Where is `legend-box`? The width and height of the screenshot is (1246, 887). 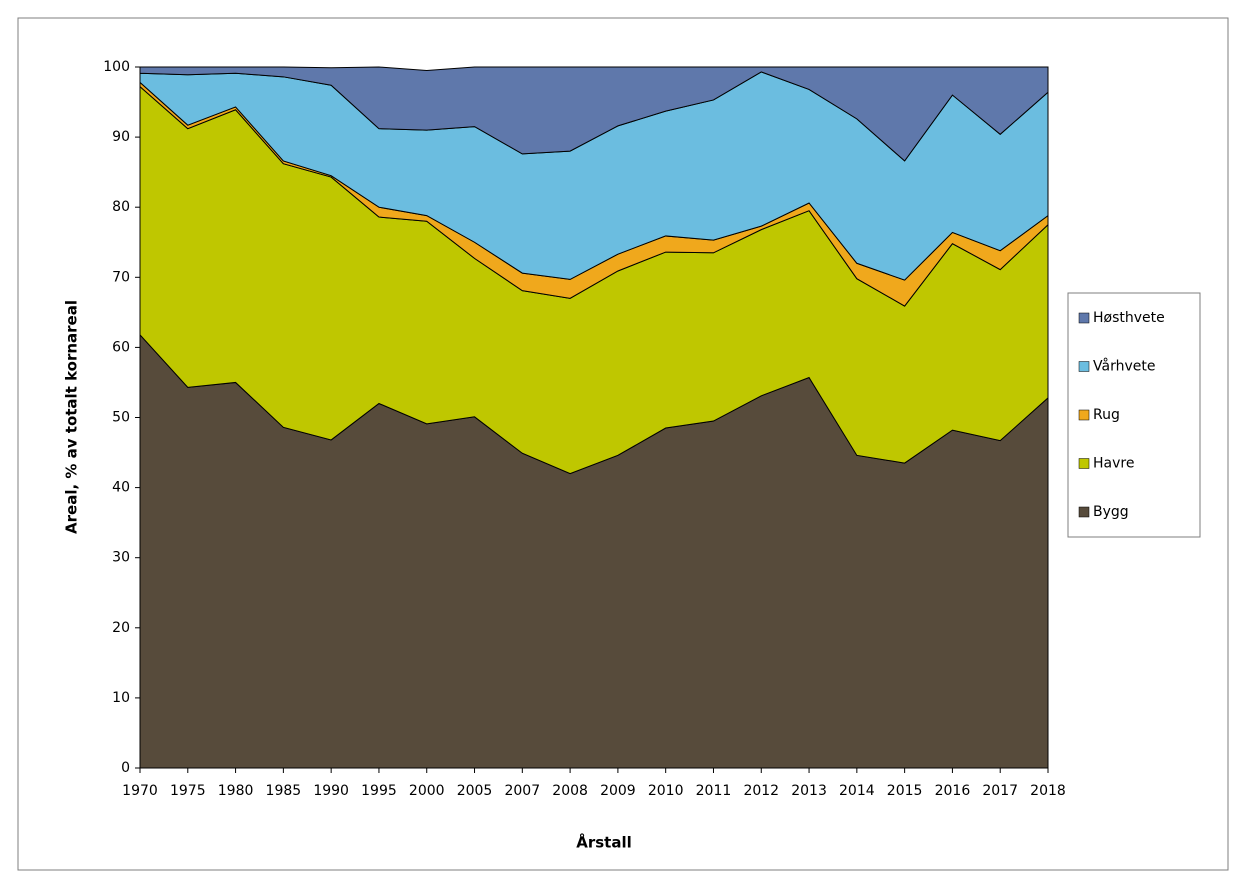 legend-box is located at coordinates (1134, 415).